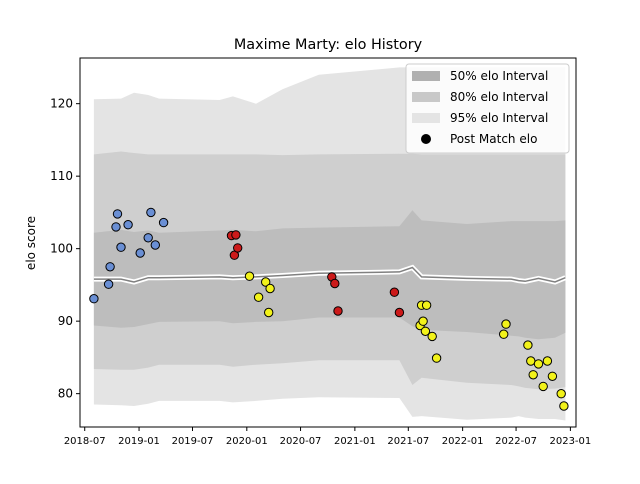 The width and height of the screenshot is (640, 484). What do you see at coordinates (355, 441) in the screenshot?
I see `x-tick-label: 2021-01` at bounding box center [355, 441].